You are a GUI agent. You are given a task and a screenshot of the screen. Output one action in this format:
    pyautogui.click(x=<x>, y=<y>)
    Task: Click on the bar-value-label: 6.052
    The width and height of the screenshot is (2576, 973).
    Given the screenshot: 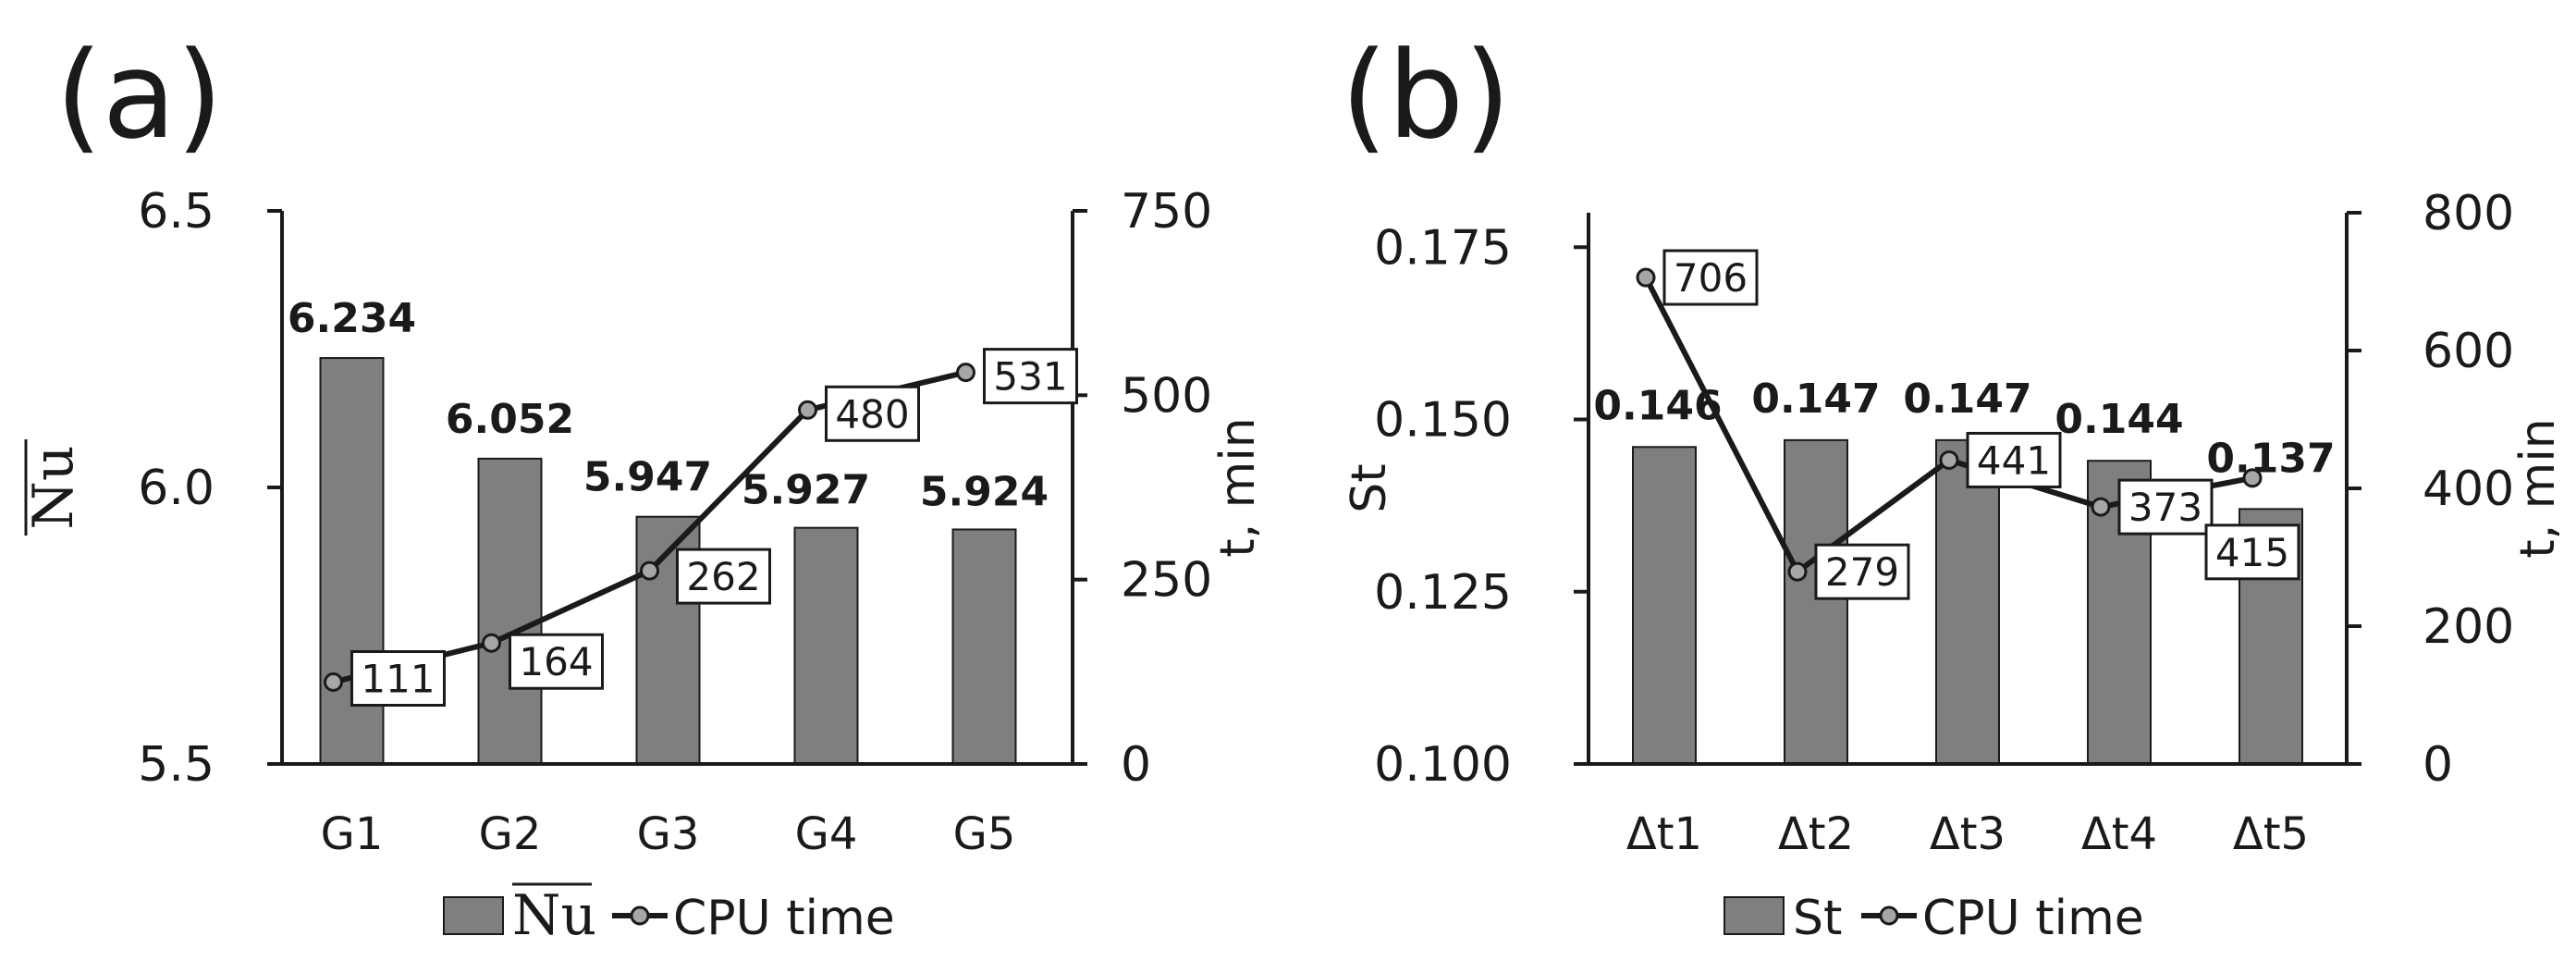 What is the action you would take?
    pyautogui.click(x=510, y=420)
    